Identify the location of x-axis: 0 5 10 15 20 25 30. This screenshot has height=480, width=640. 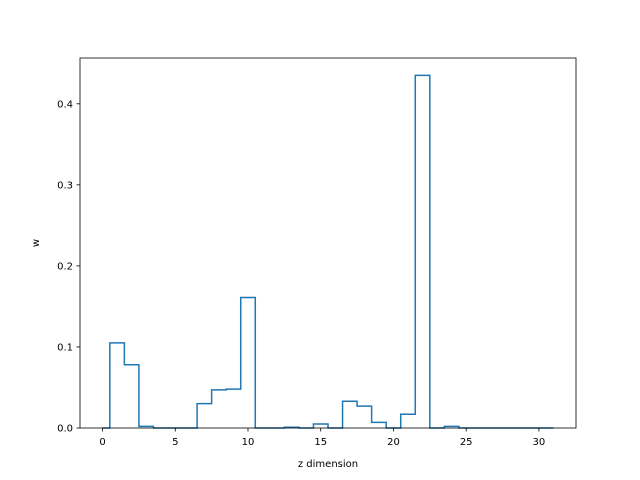
(322, 438).